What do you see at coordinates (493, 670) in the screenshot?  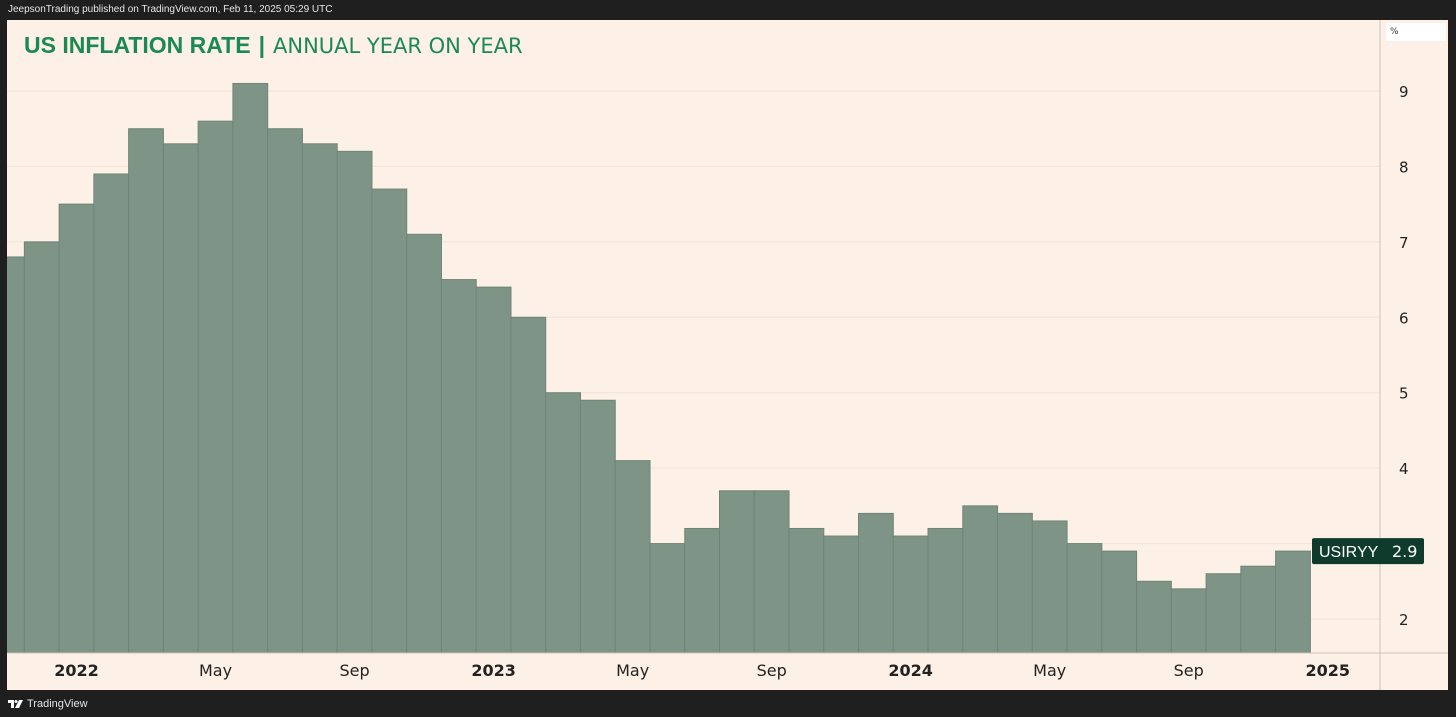 I see `x-tick-label: 2023` at bounding box center [493, 670].